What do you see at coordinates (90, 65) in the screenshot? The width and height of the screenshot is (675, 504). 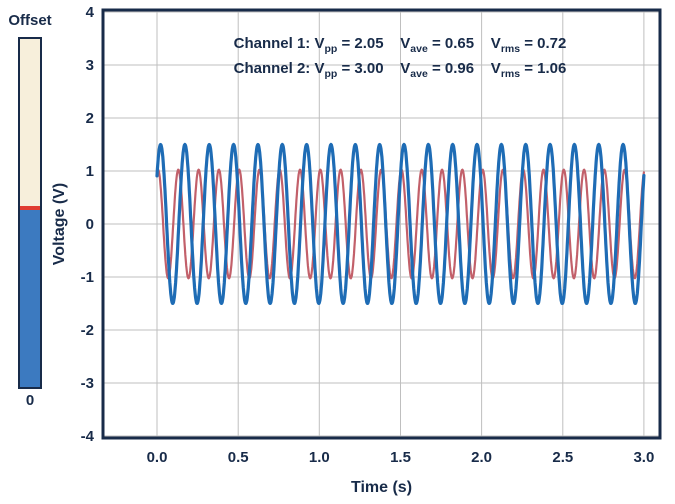 I see `y-tick-label: 3` at bounding box center [90, 65].